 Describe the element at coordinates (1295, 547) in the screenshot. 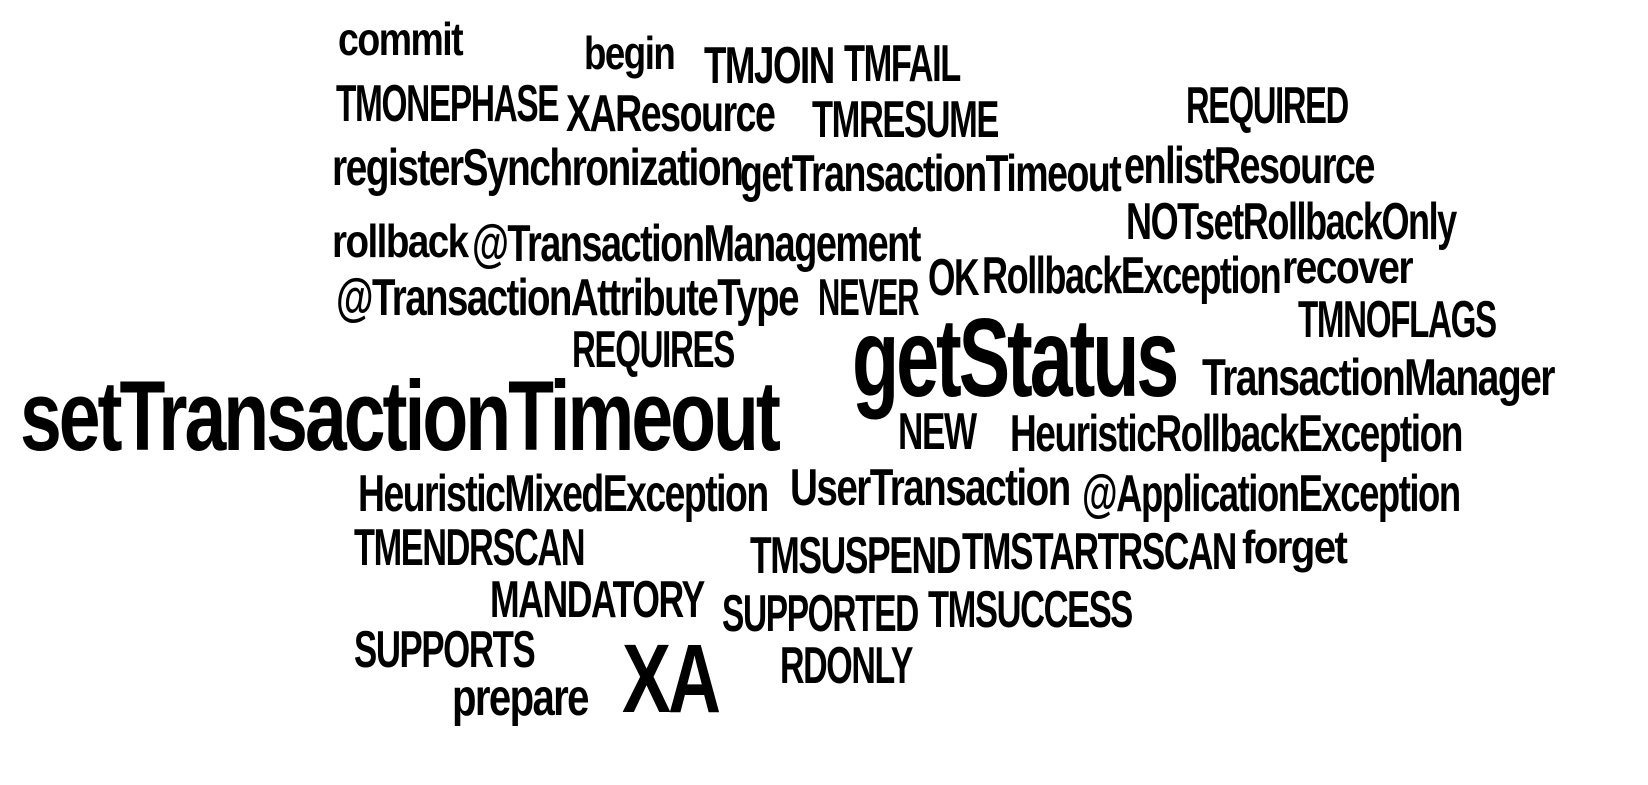

I see `word-forget: forget` at that location.